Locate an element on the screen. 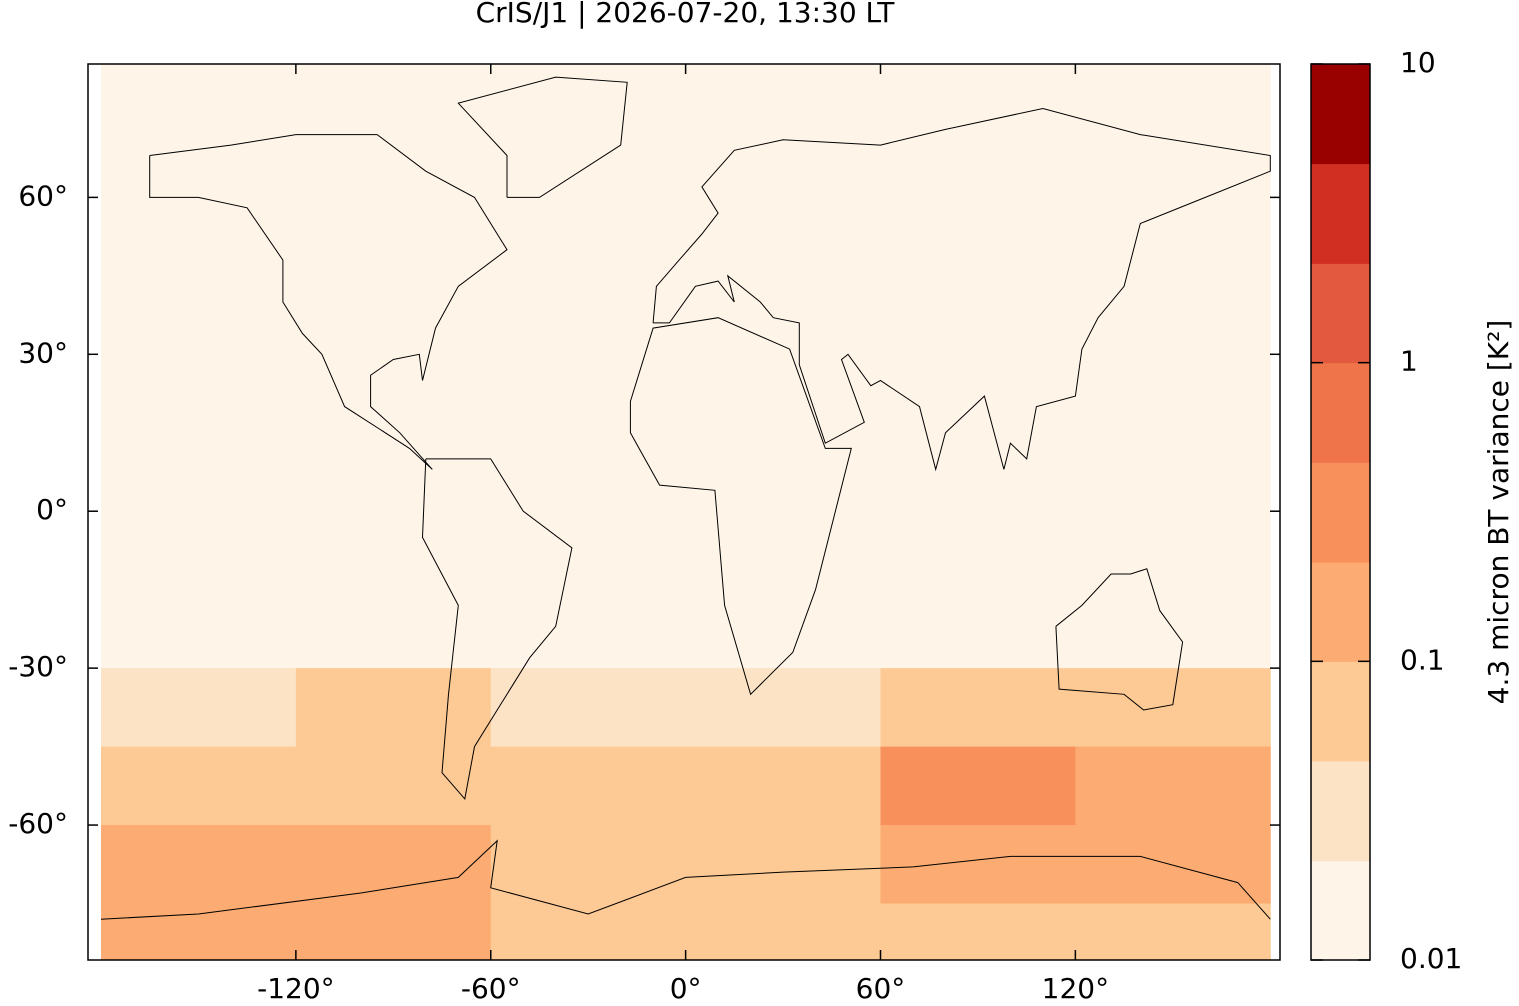 The height and width of the screenshot is (1006, 1519). y-tick-label: 30° is located at coordinates (43, 352).